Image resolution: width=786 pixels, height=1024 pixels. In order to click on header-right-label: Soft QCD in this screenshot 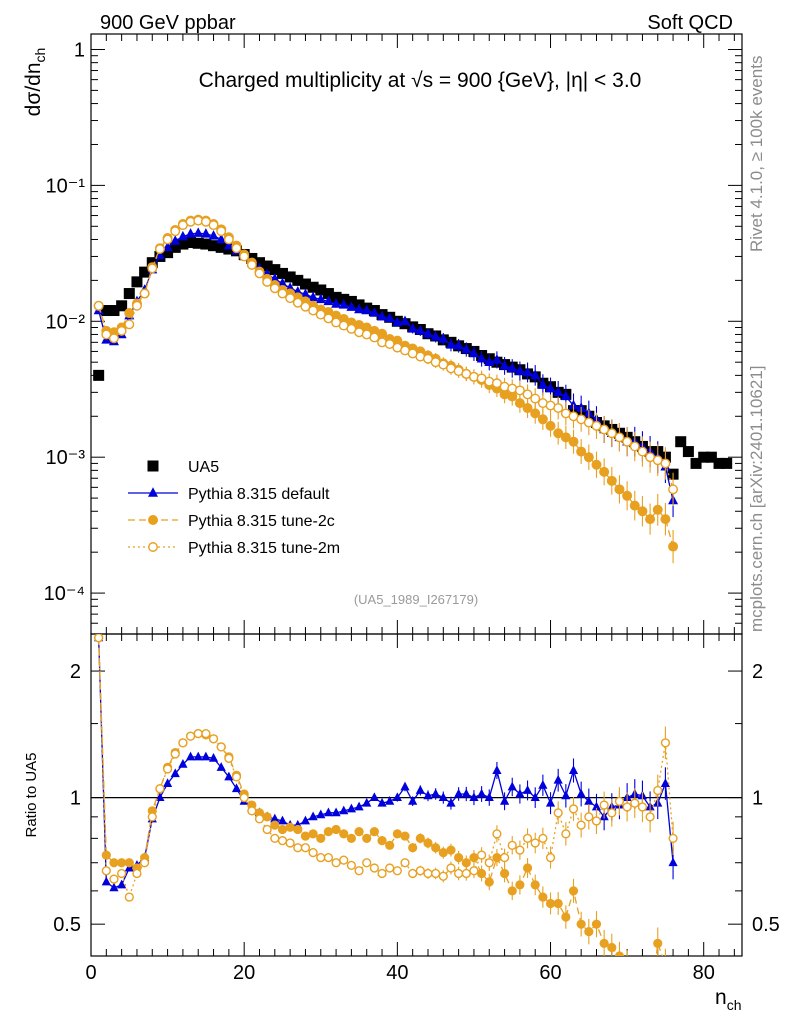, I will do `click(690, 23)`.